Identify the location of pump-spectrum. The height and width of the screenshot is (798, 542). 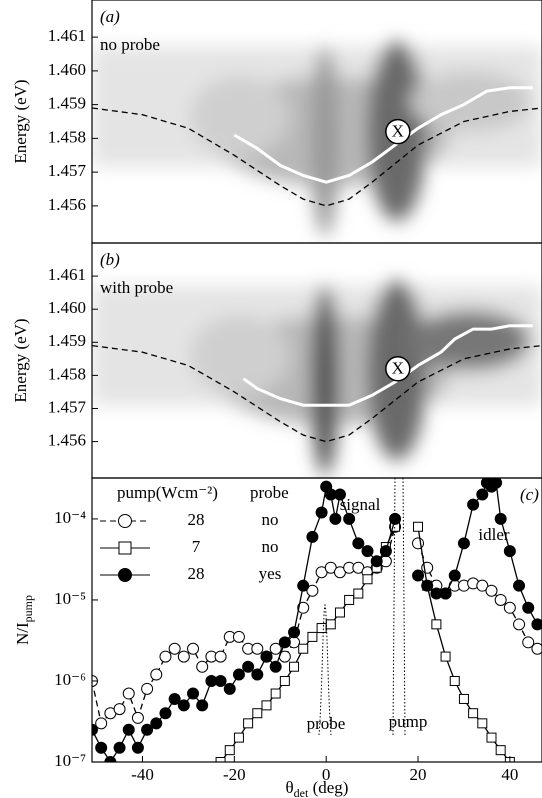
(399, 606).